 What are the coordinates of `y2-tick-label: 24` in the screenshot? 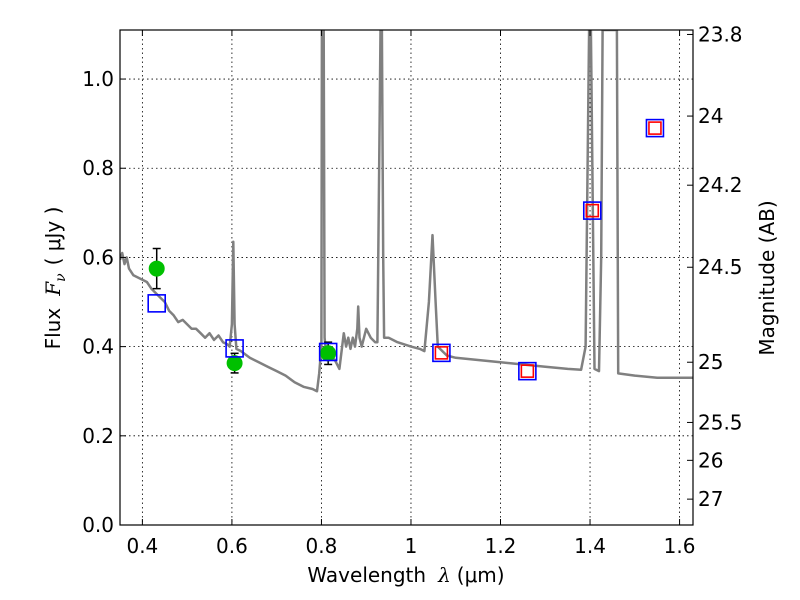 It's located at (710, 116).